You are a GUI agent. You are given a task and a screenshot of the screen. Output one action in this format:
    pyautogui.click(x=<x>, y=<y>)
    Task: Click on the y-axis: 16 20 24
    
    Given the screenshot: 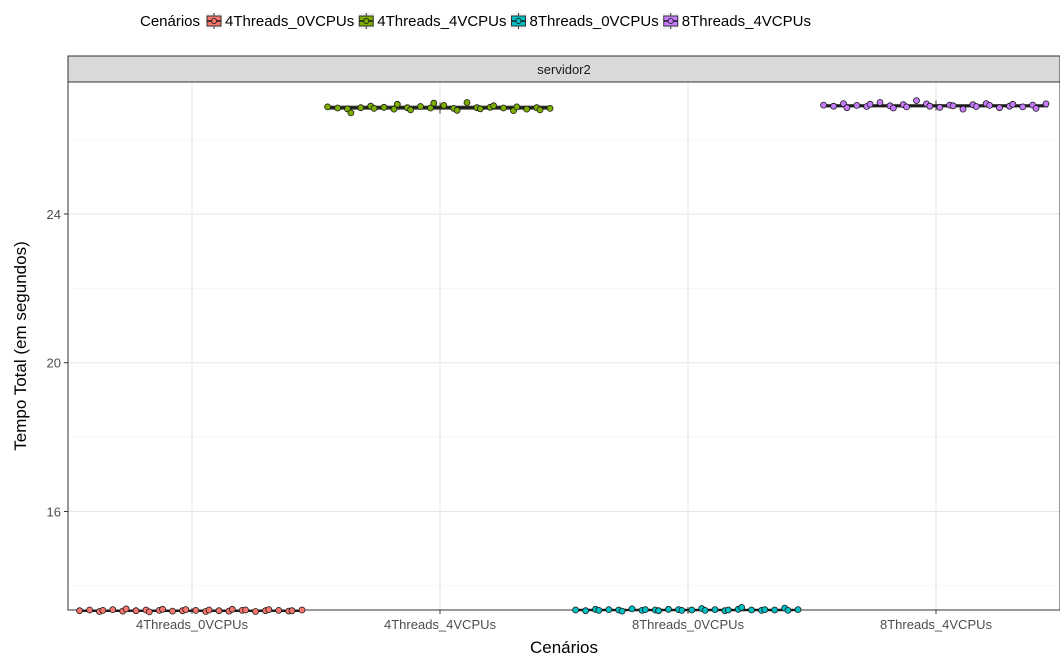 What is the action you would take?
    pyautogui.click(x=57, y=363)
    